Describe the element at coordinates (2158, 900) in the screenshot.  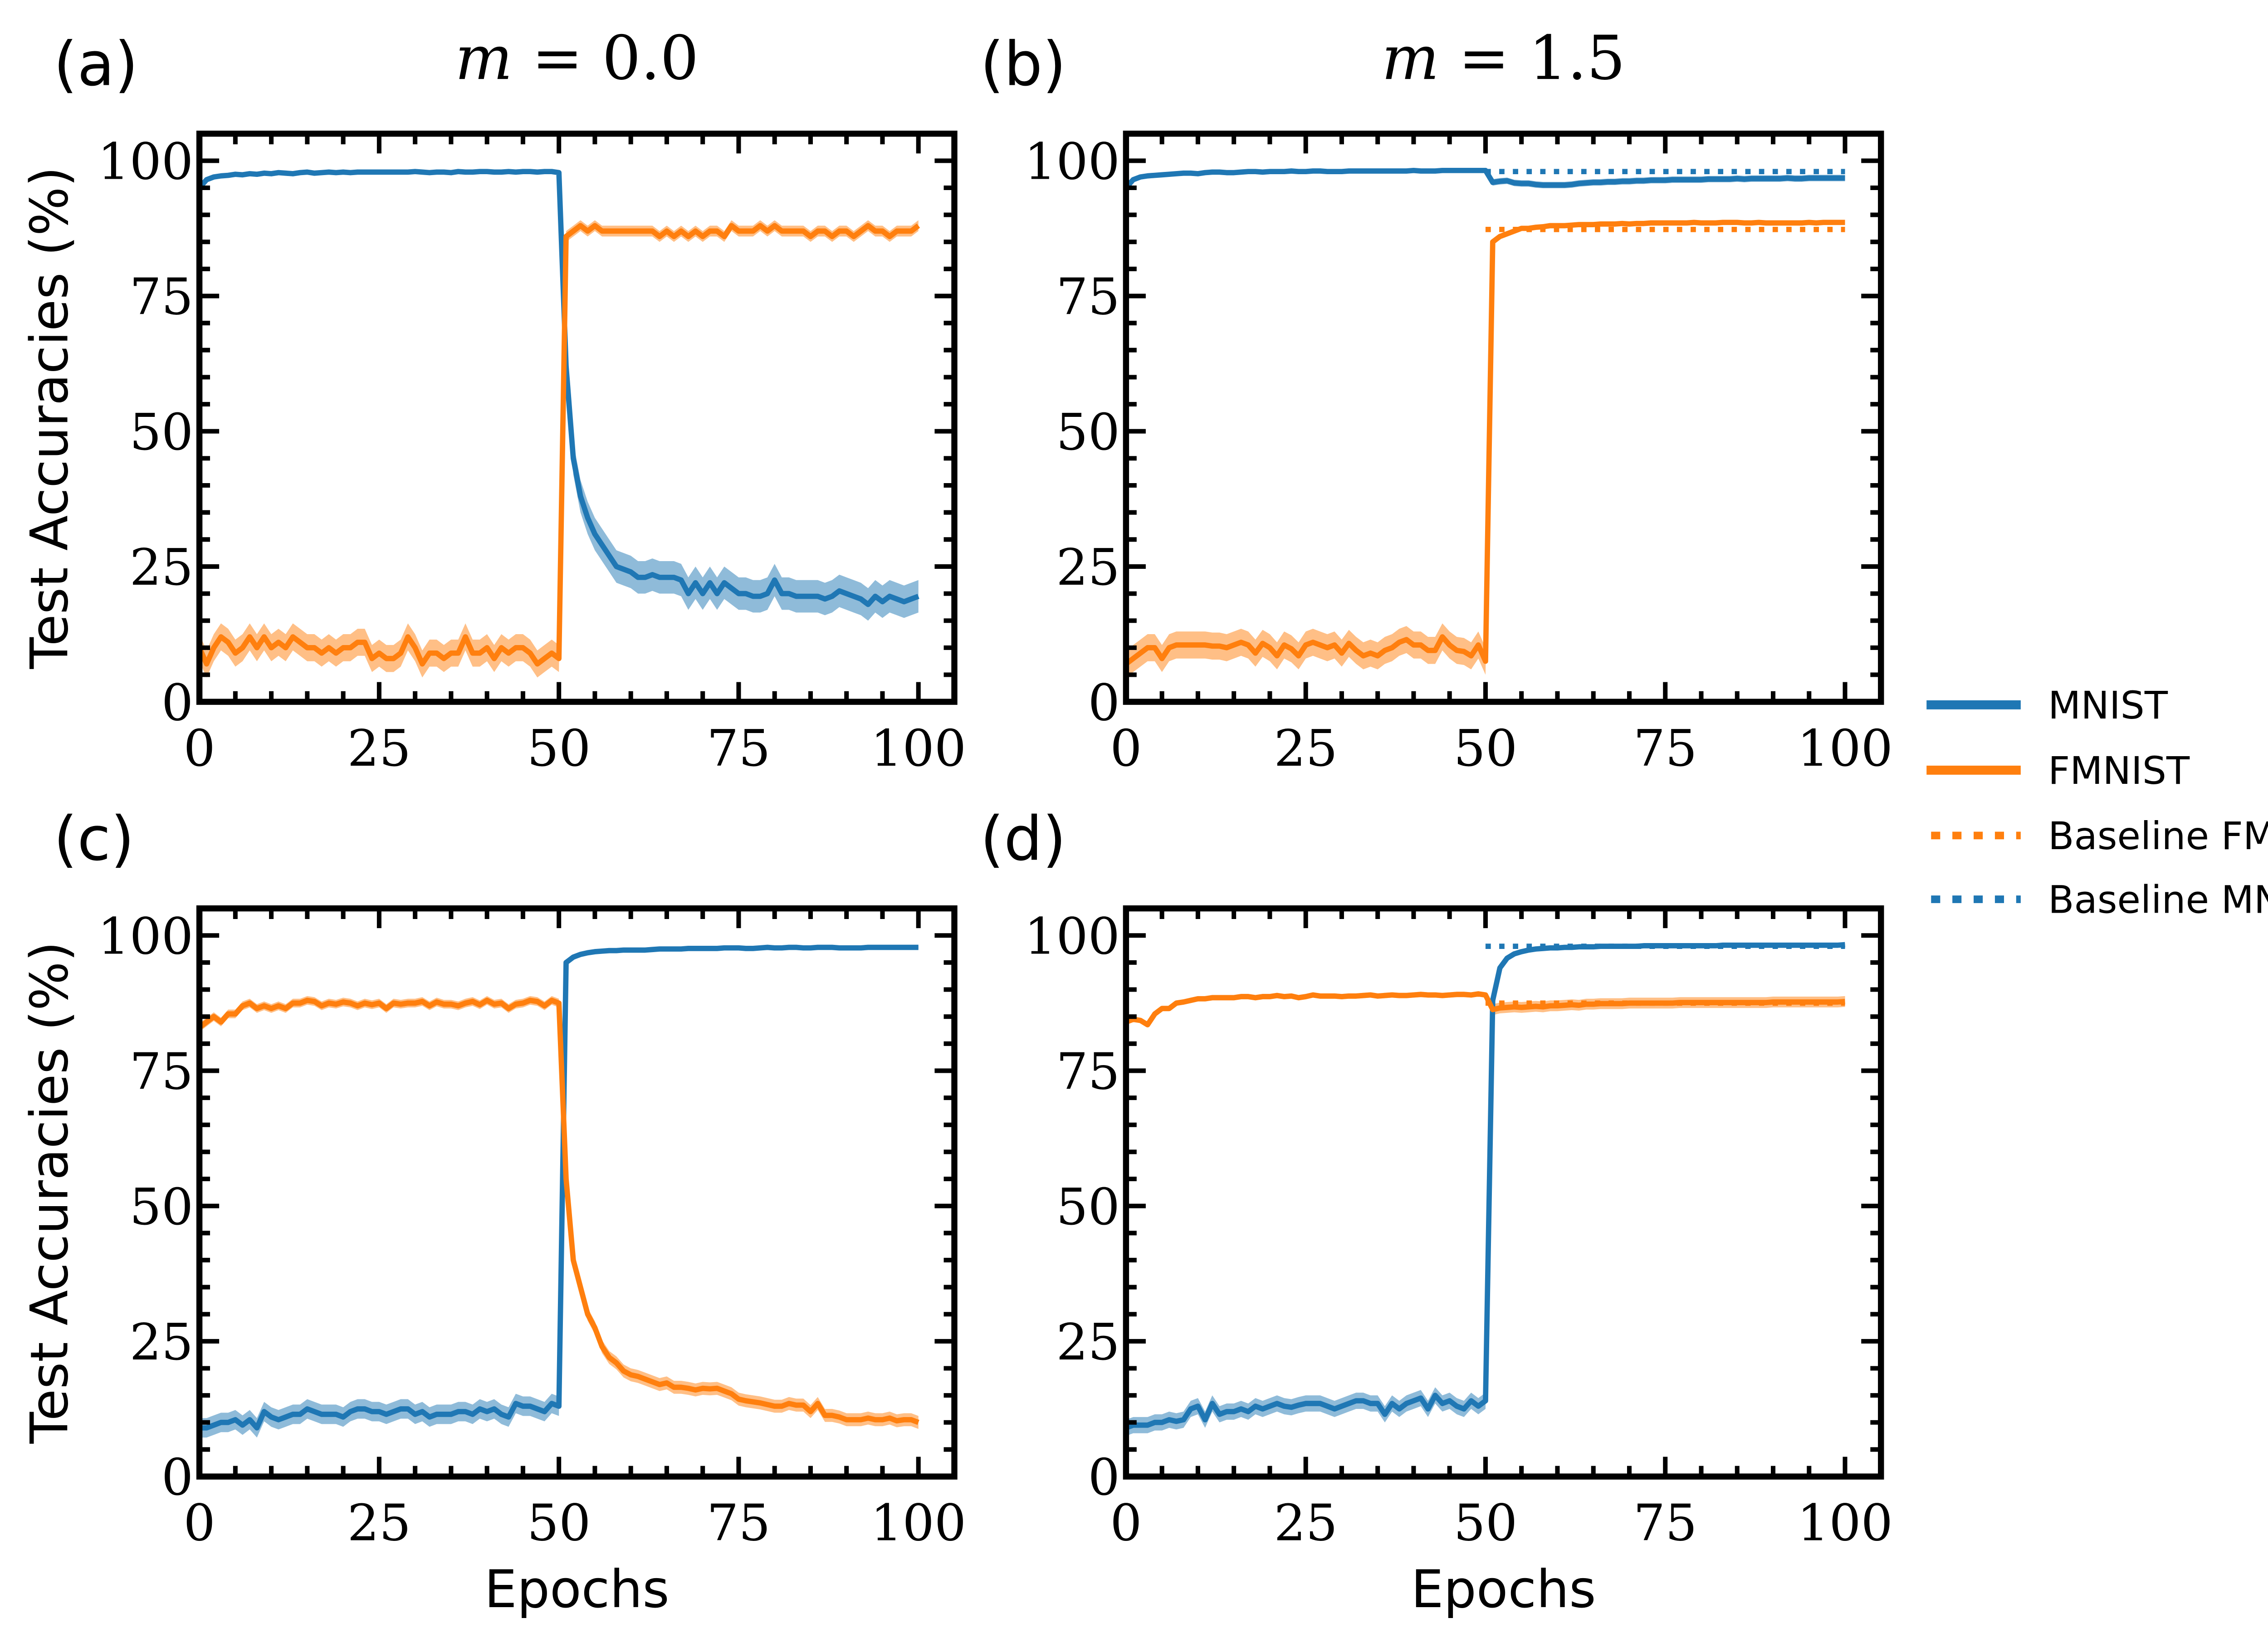
I see `legend-label: Baseline MNIST` at that location.